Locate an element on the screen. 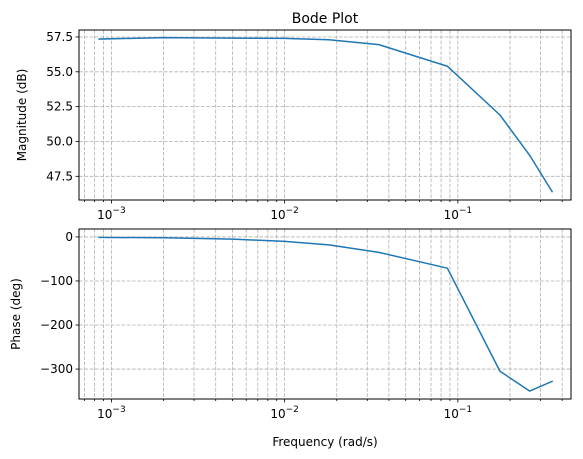 Image resolution: width=583 pixels, height=459 pixels. phase-ylabel: Phase (deg) is located at coordinates (16, 314).